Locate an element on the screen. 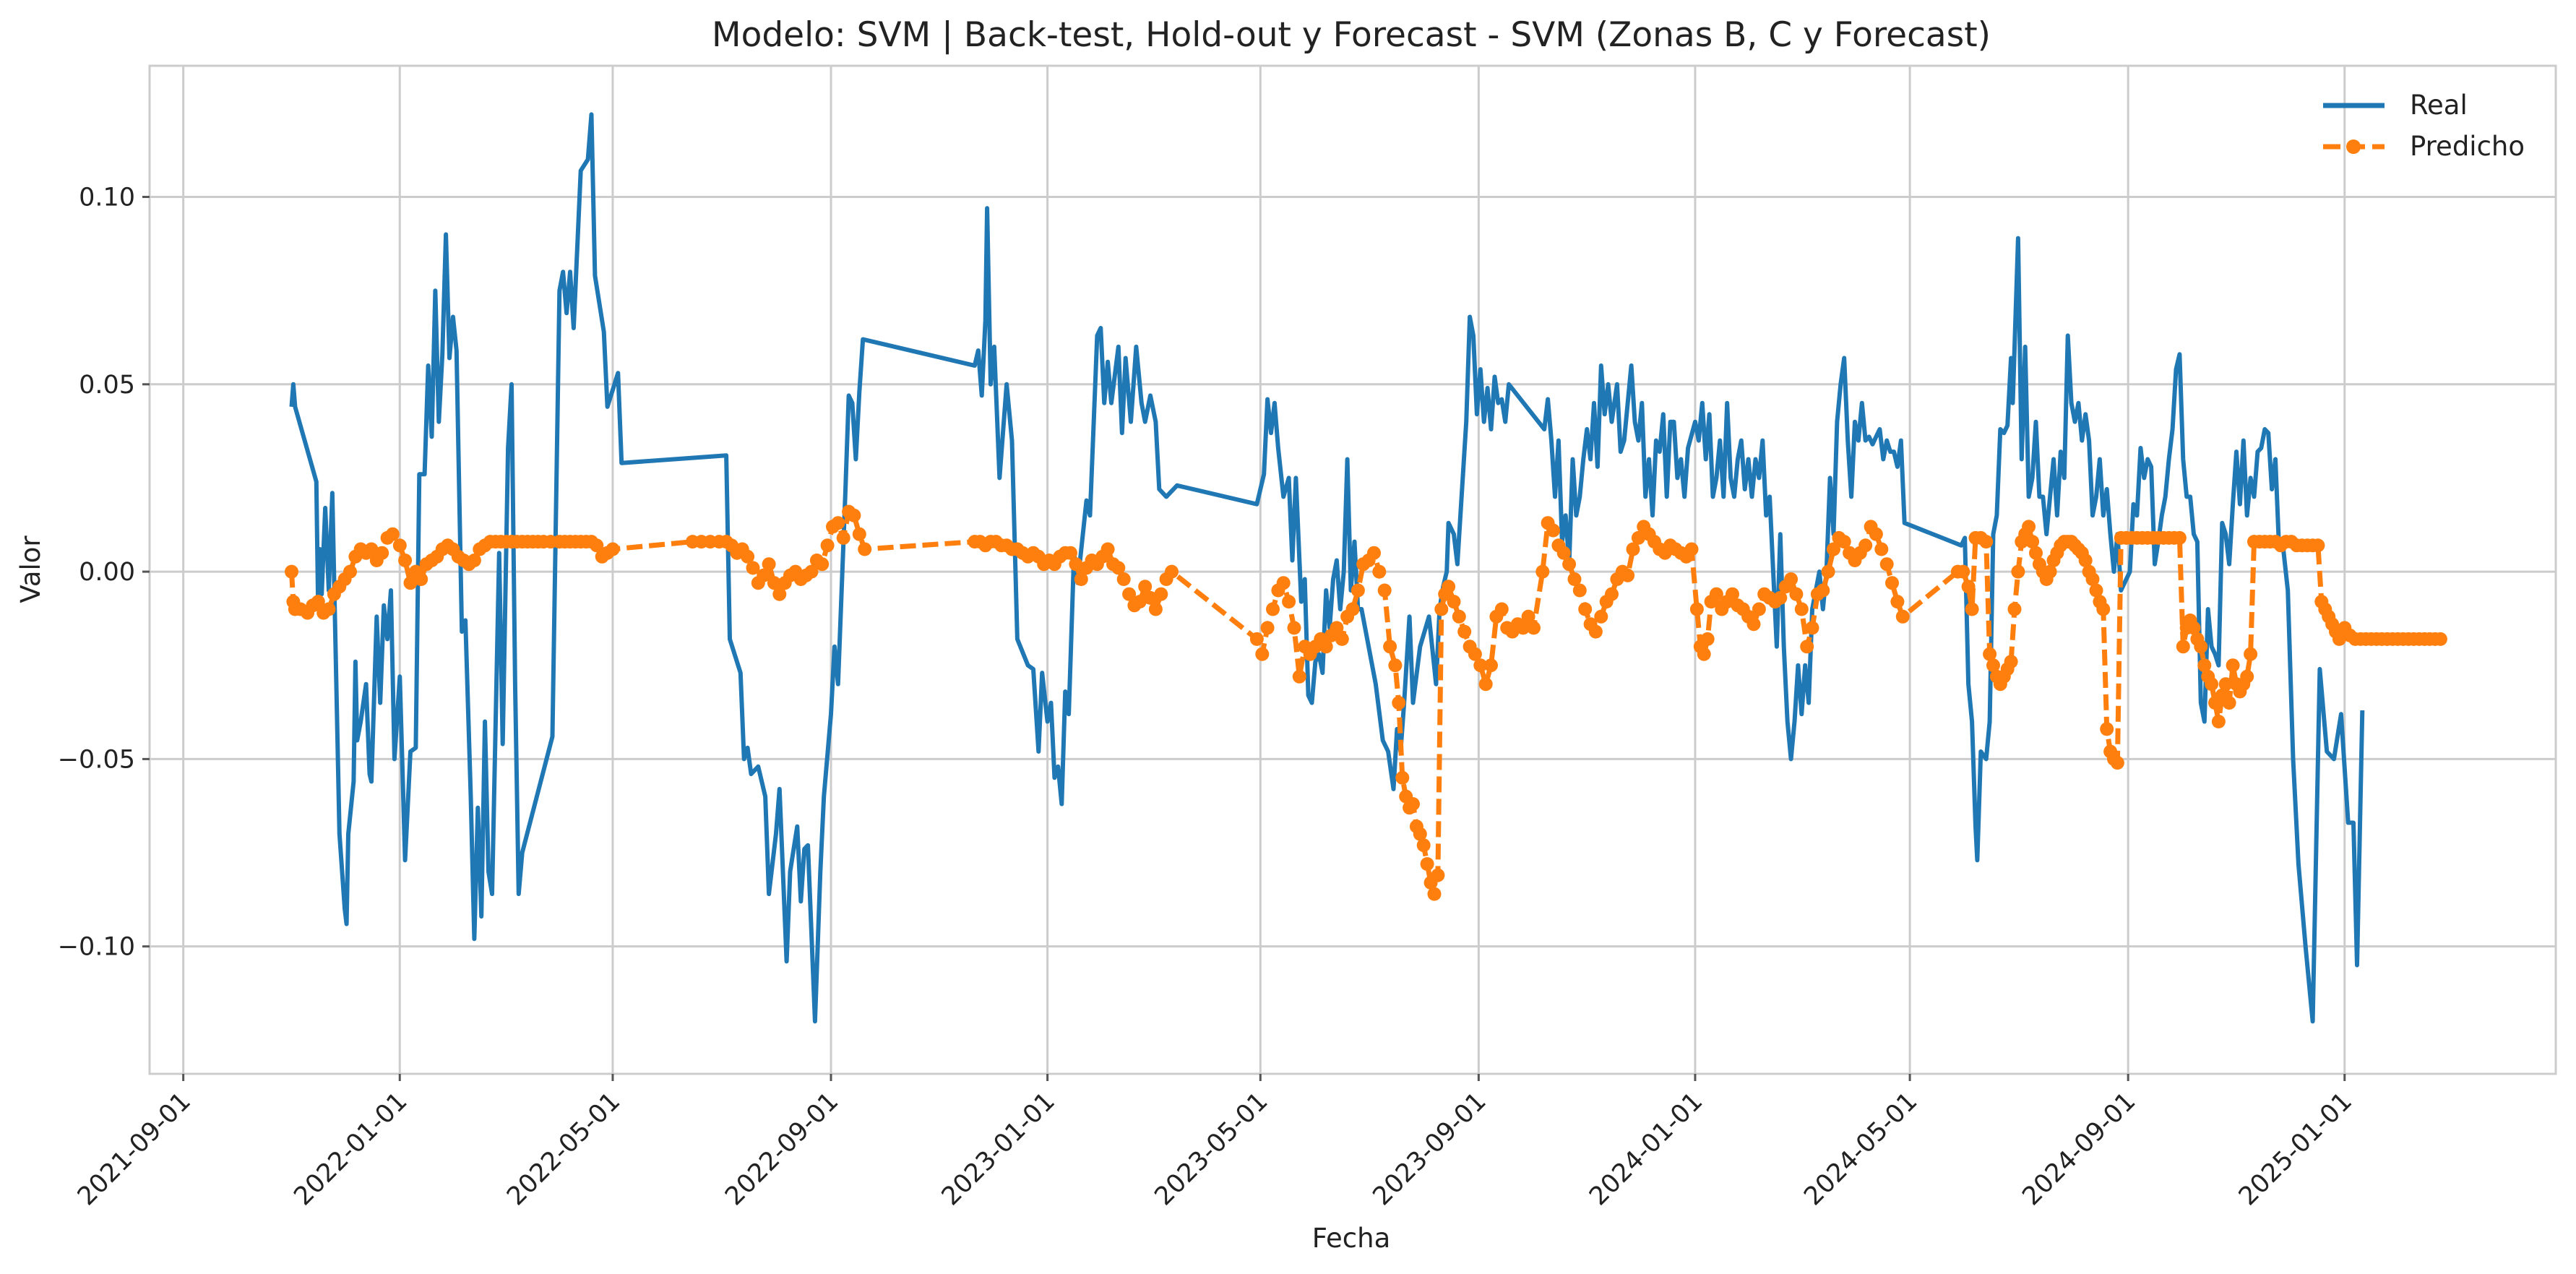 This screenshot has width=2576, height=1274. y-tick-label: −0.10 is located at coordinates (96, 947).